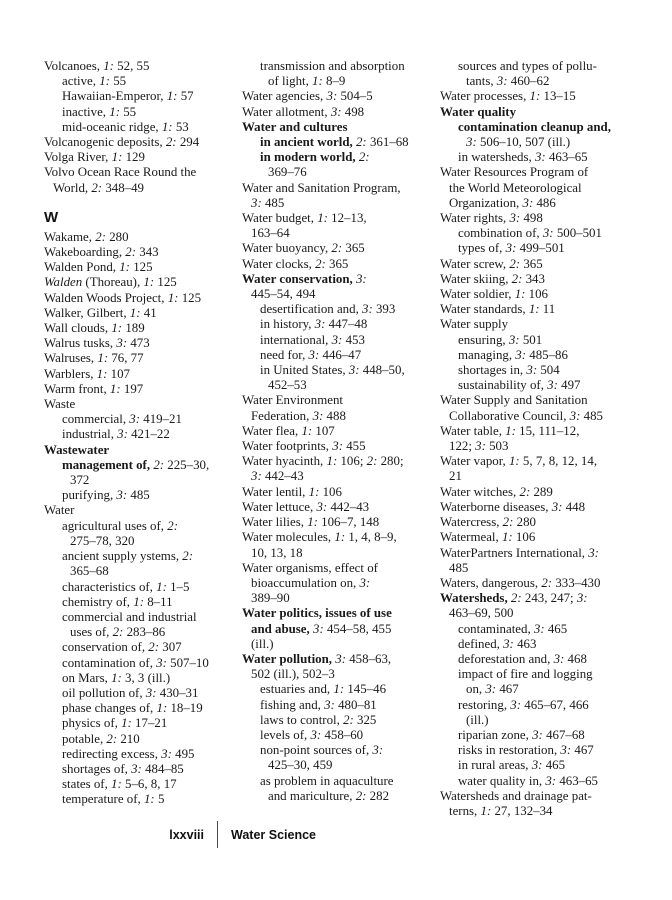 The height and width of the screenshot is (900, 672). Describe the element at coordinates (317, 613) in the screenshot. I see `index-line: Water politics, issues of use` at that location.